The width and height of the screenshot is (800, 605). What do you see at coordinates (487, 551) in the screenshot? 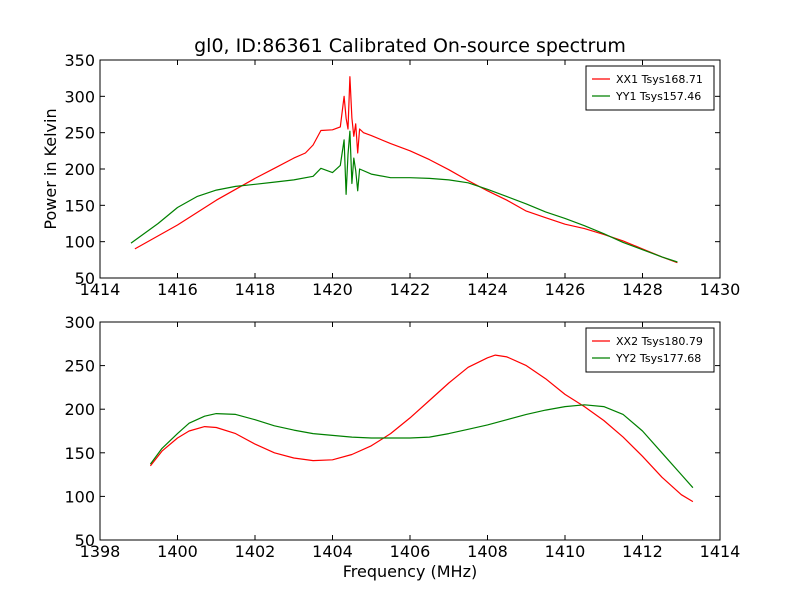
I see `x-tick-label: 1408` at bounding box center [487, 551].